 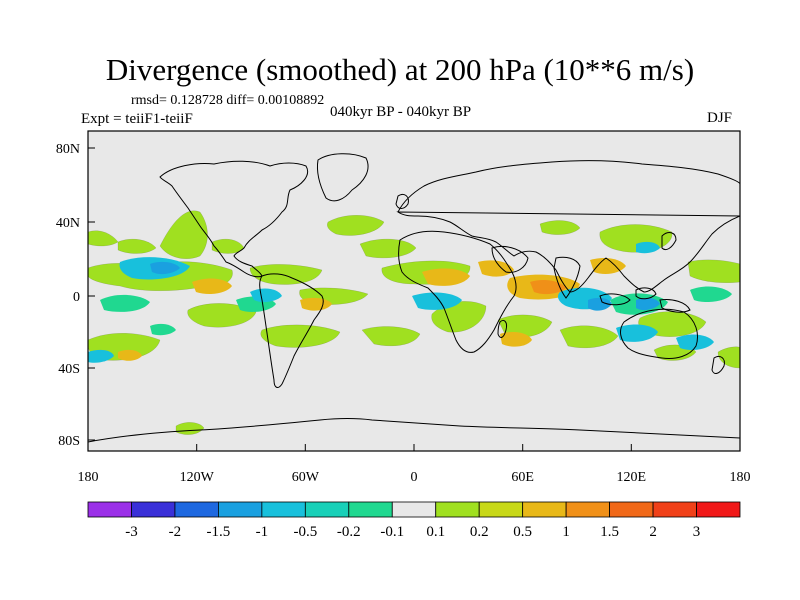 I want to click on colorbar-label: -2, so click(x=175, y=532).